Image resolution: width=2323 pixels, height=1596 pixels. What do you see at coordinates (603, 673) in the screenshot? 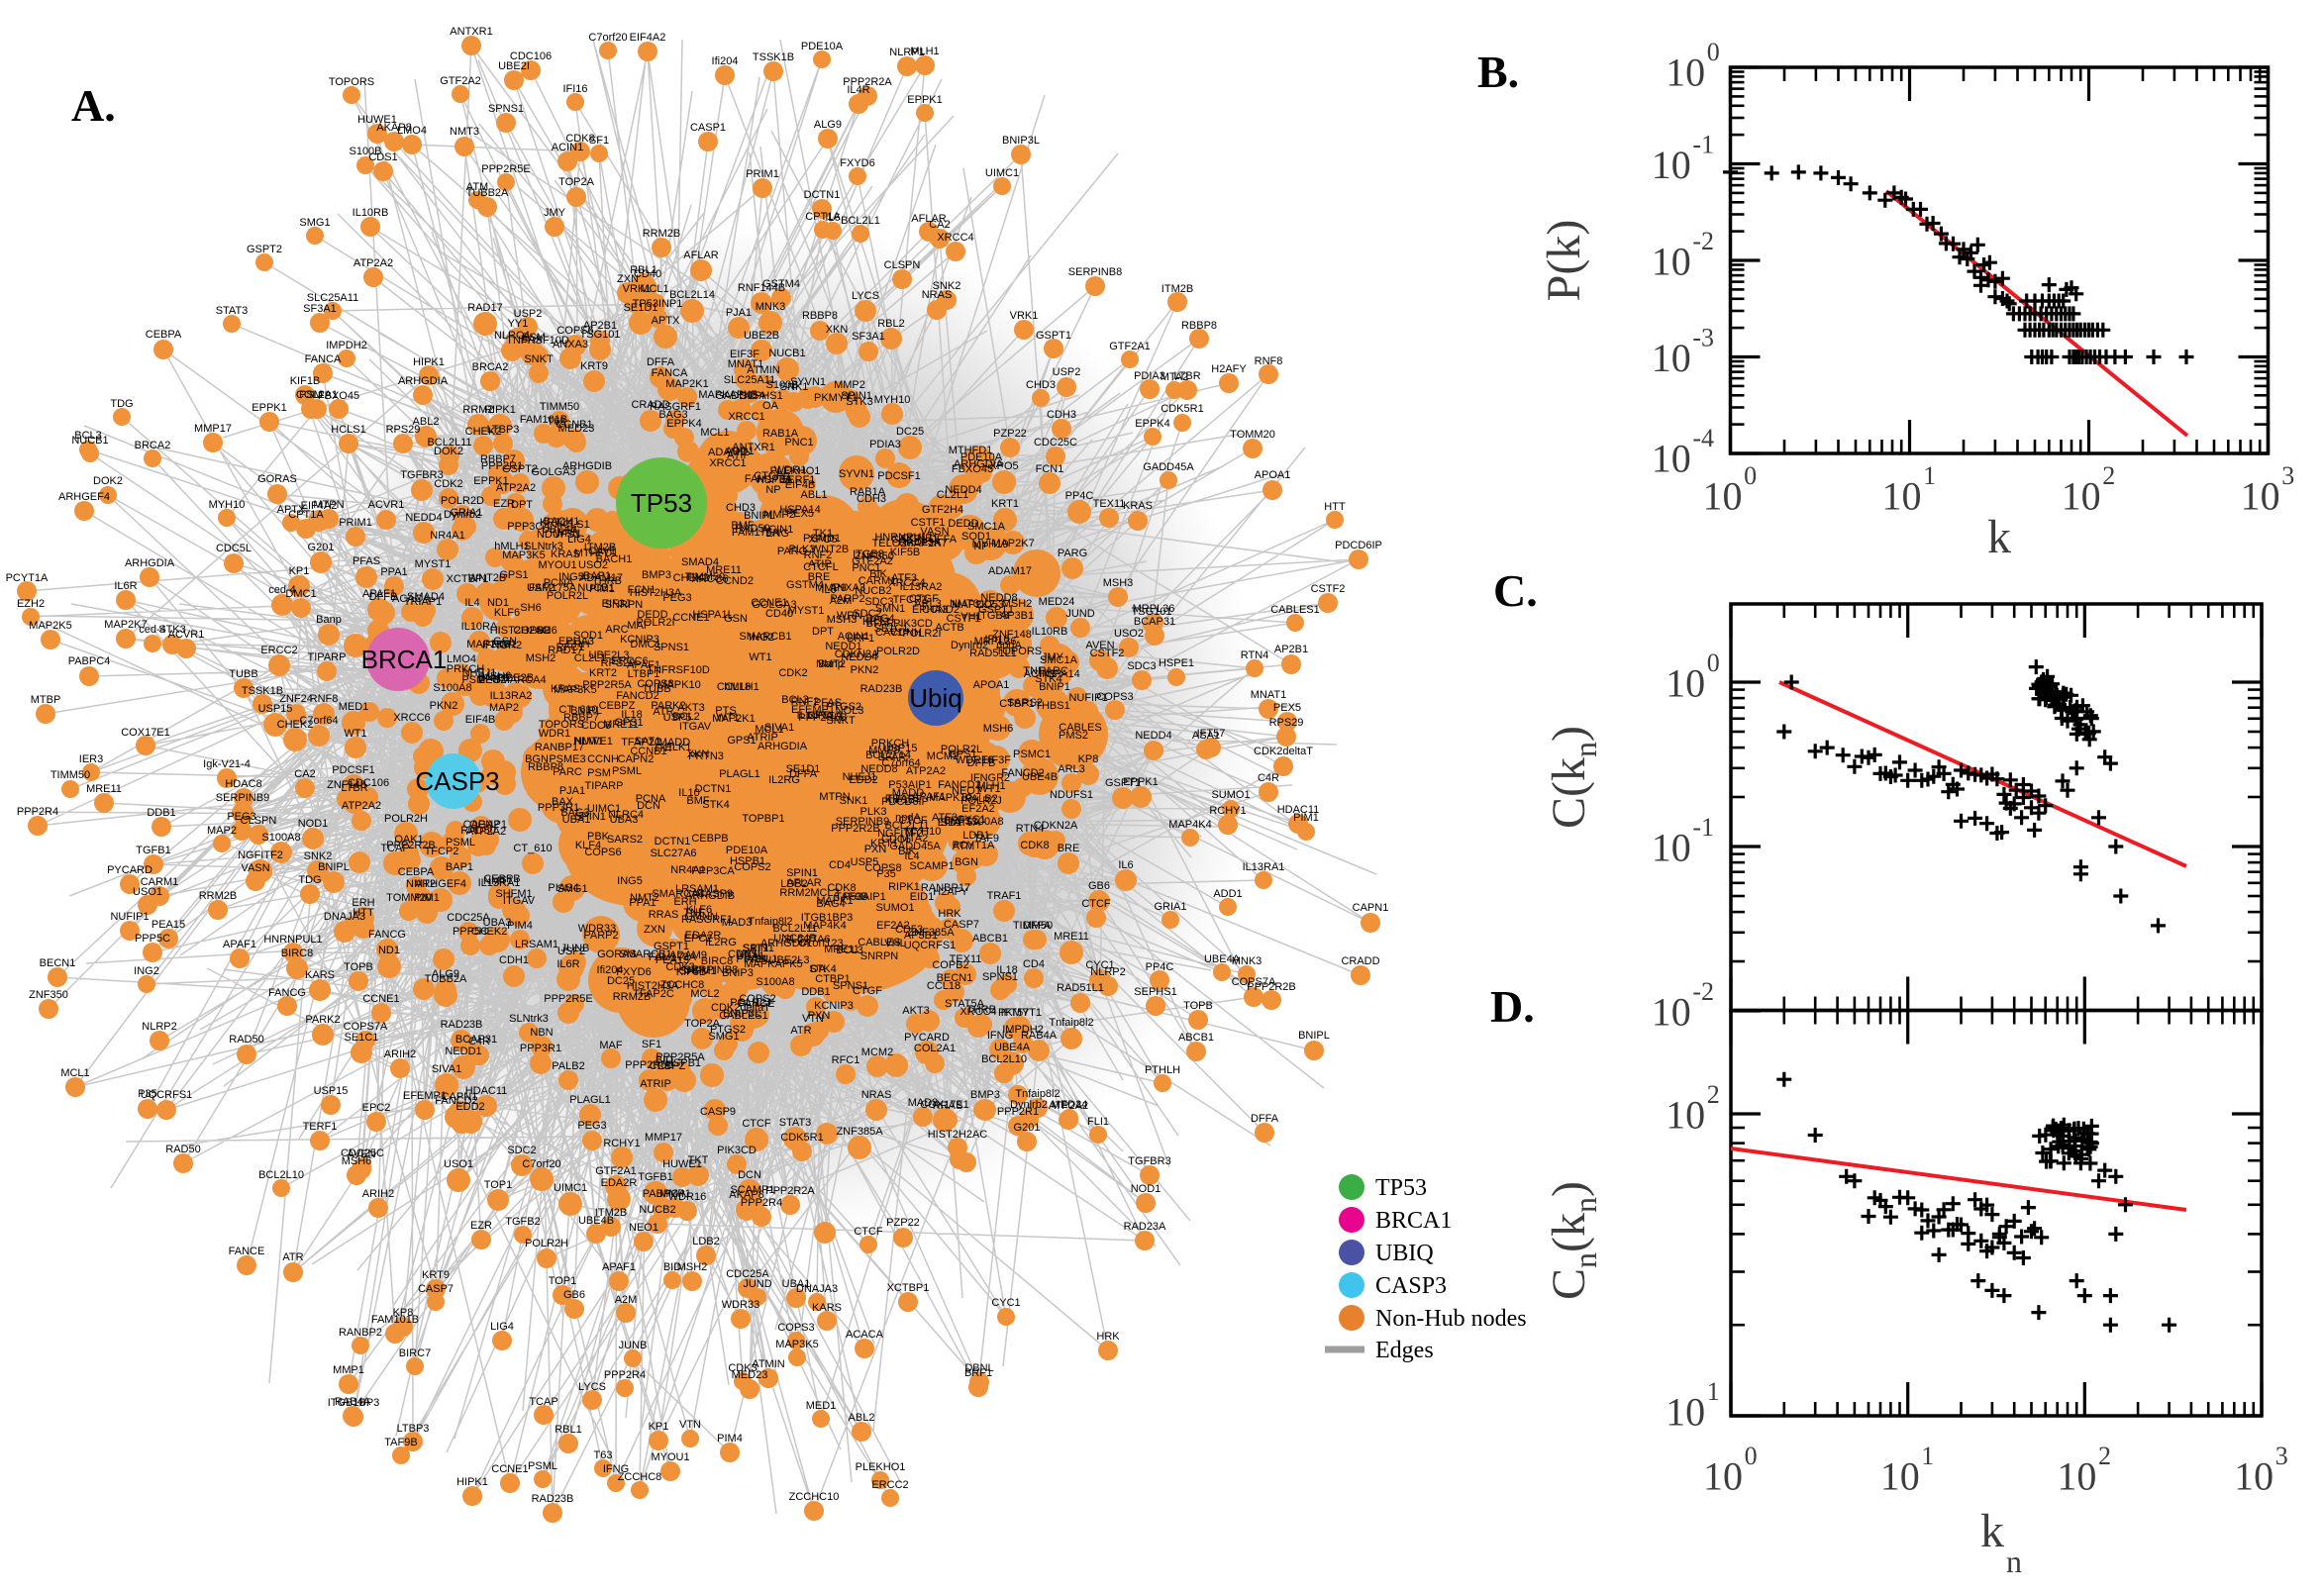
I see `svg-text: KRT2` at bounding box center [603, 673].